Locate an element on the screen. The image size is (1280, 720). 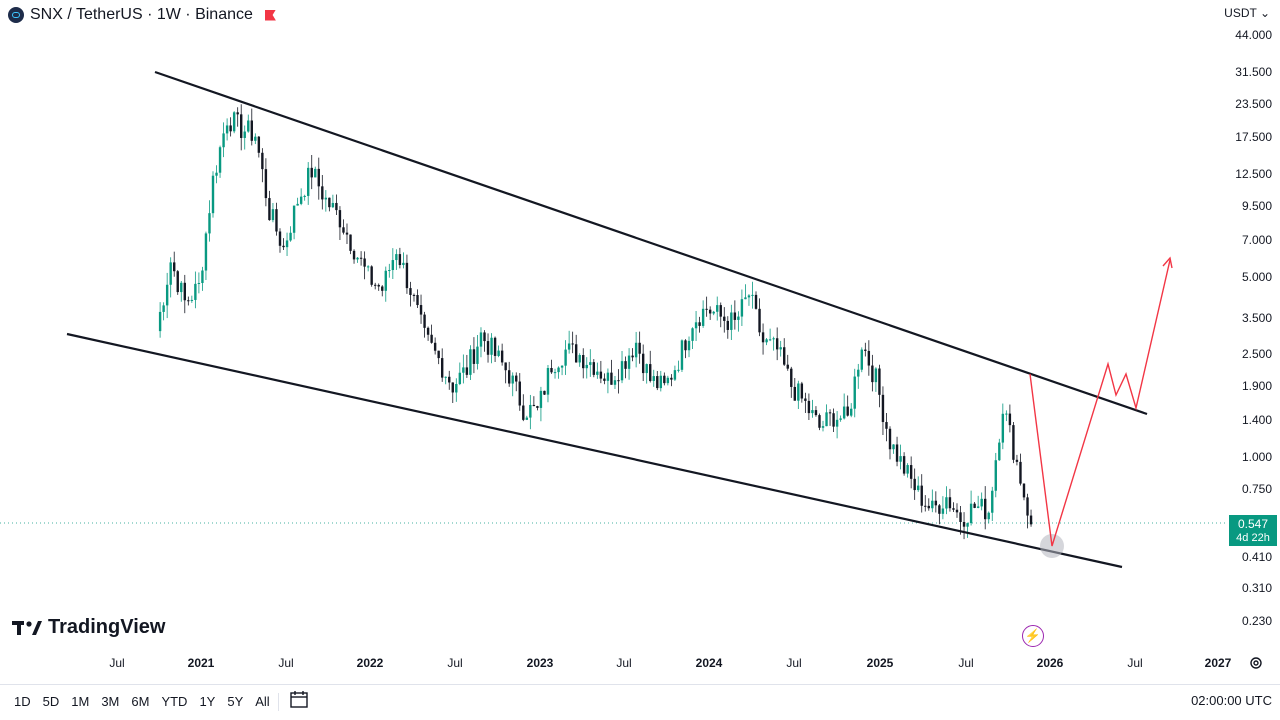
lightning-icon: ⚡ is located at coordinates (1033, 636).